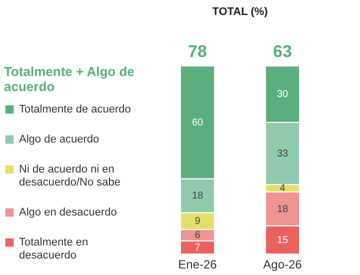  I want to click on legend-label: Algo en desacuerdo, so click(68, 212).